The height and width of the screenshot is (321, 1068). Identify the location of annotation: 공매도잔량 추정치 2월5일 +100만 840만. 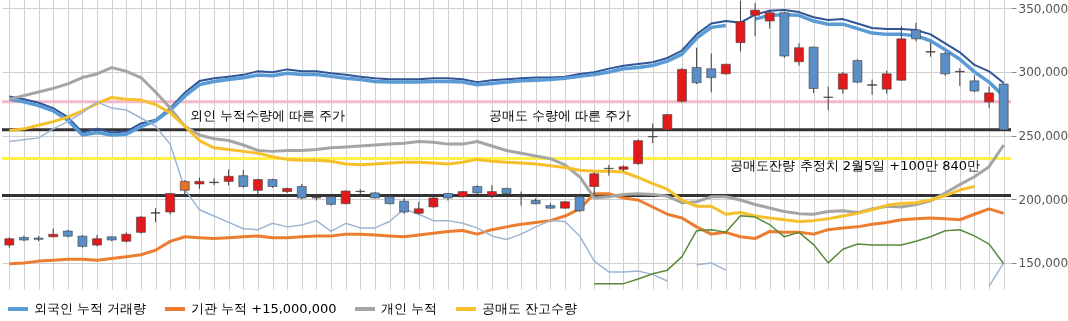
(855, 165).